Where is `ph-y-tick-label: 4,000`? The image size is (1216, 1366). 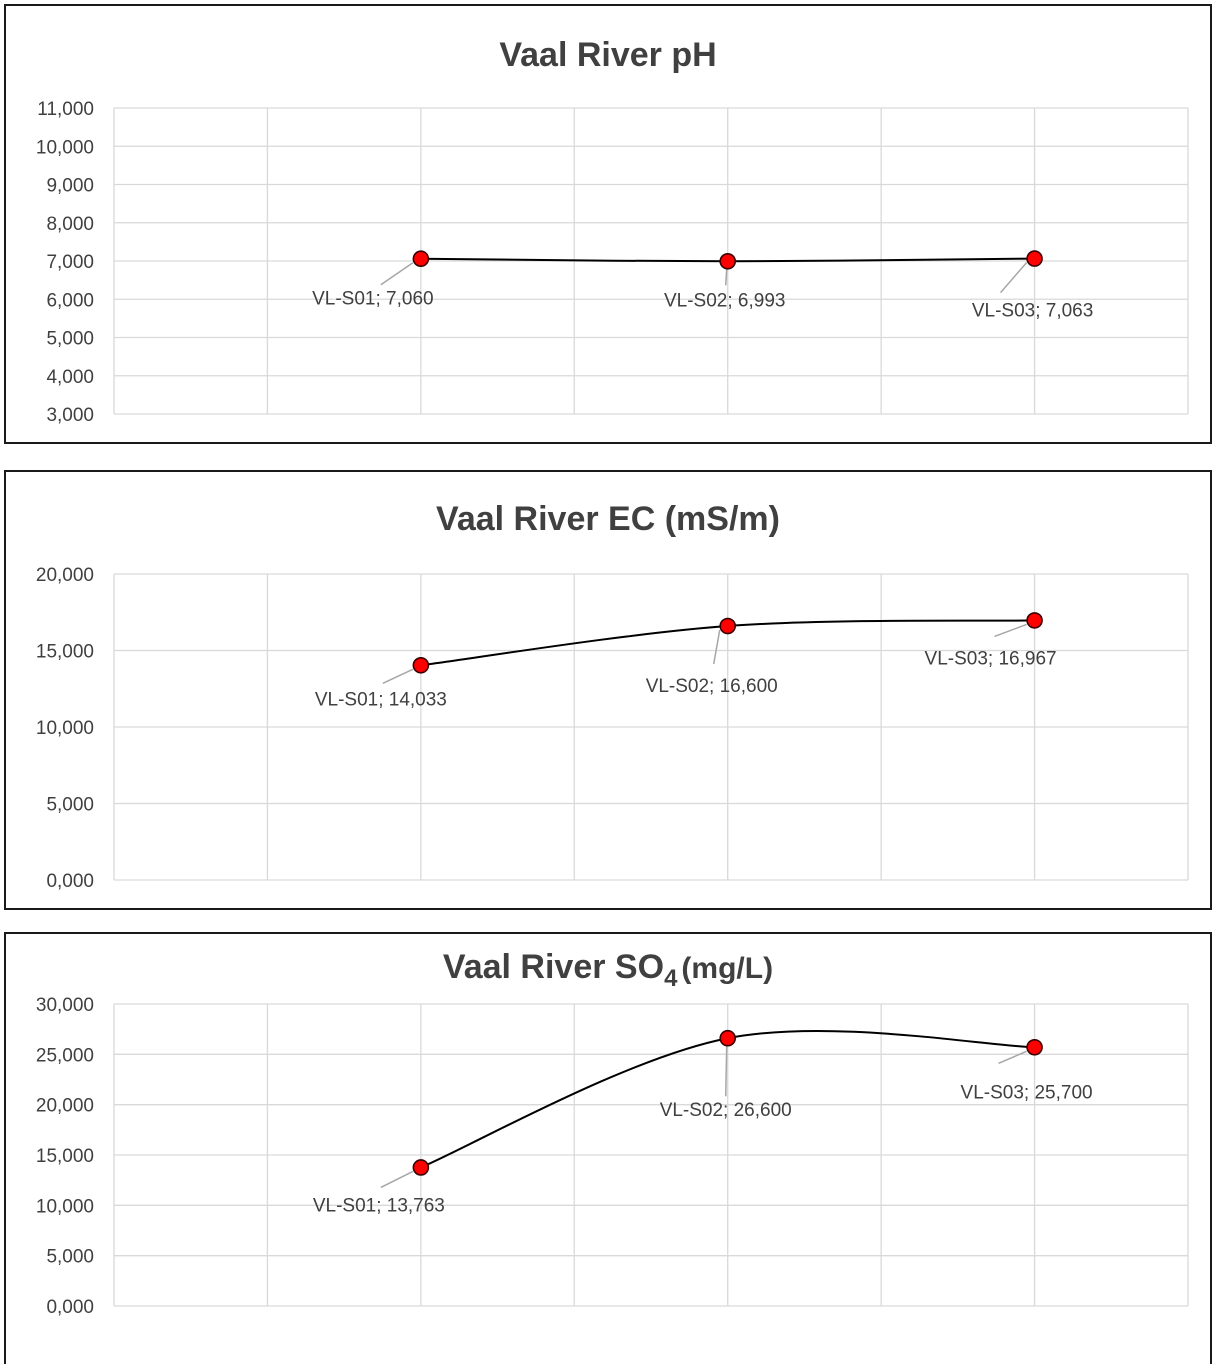
ph-y-tick-label: 4,000 is located at coordinates (70, 377).